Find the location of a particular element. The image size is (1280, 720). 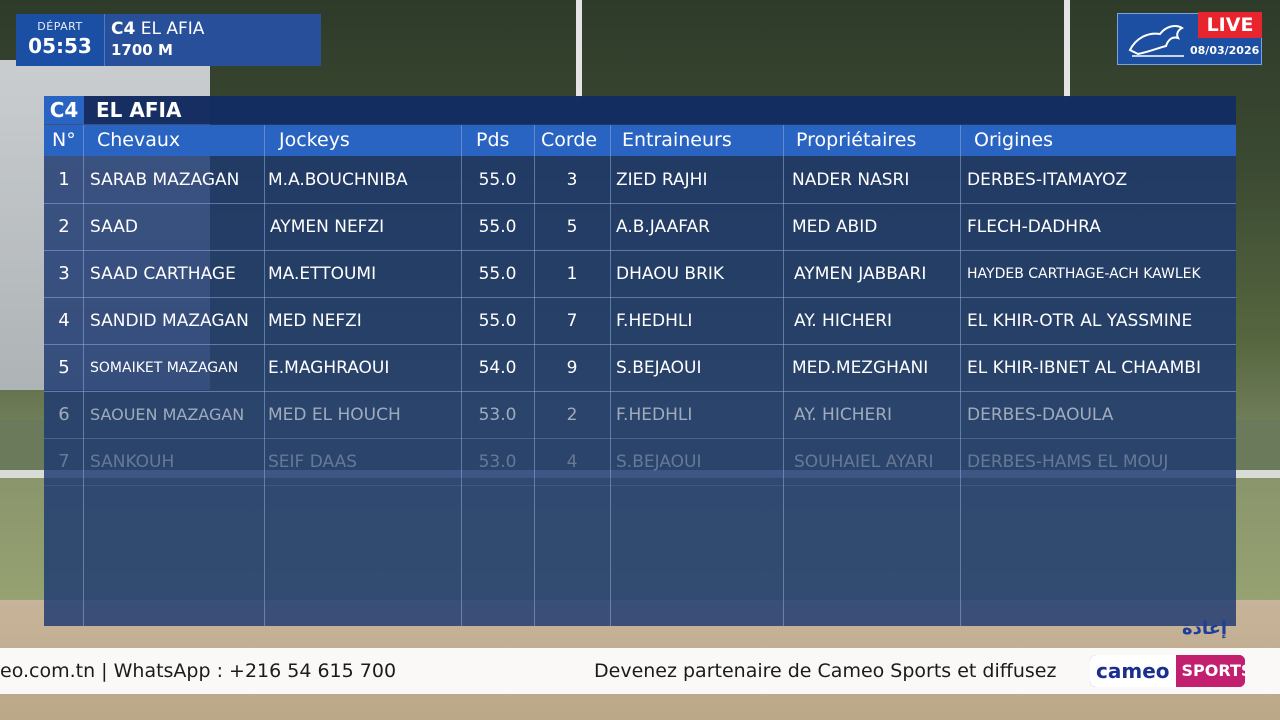

row-jockey: MED NEFZI is located at coordinates (315, 321).